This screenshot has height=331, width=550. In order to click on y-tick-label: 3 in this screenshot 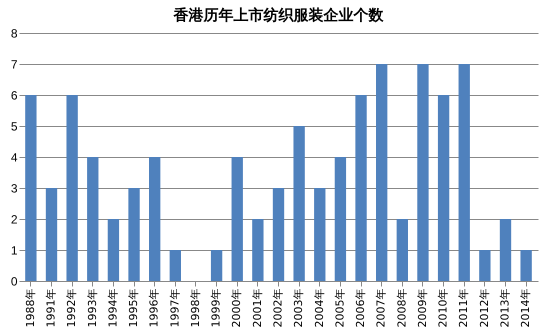, I will do `click(14, 189)`.